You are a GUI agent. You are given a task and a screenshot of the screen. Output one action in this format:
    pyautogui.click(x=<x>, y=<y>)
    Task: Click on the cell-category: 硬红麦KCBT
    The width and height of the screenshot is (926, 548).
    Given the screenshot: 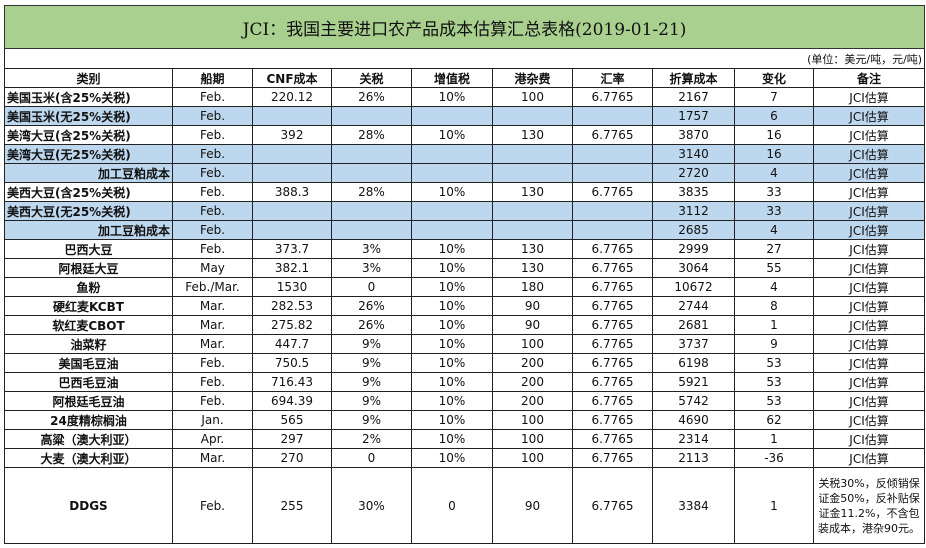 What is the action you would take?
    pyautogui.click(x=88, y=306)
    